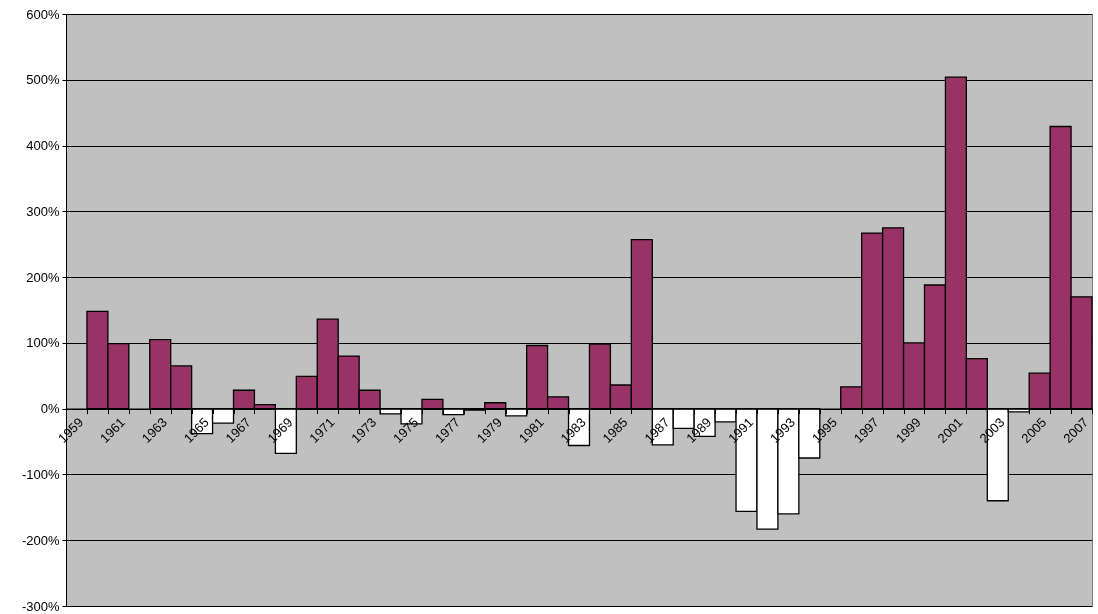 Image resolution: width=1098 pixels, height=614 pixels. What do you see at coordinates (40, 540) in the screenshot?
I see `y-tick-label: -200%` at bounding box center [40, 540].